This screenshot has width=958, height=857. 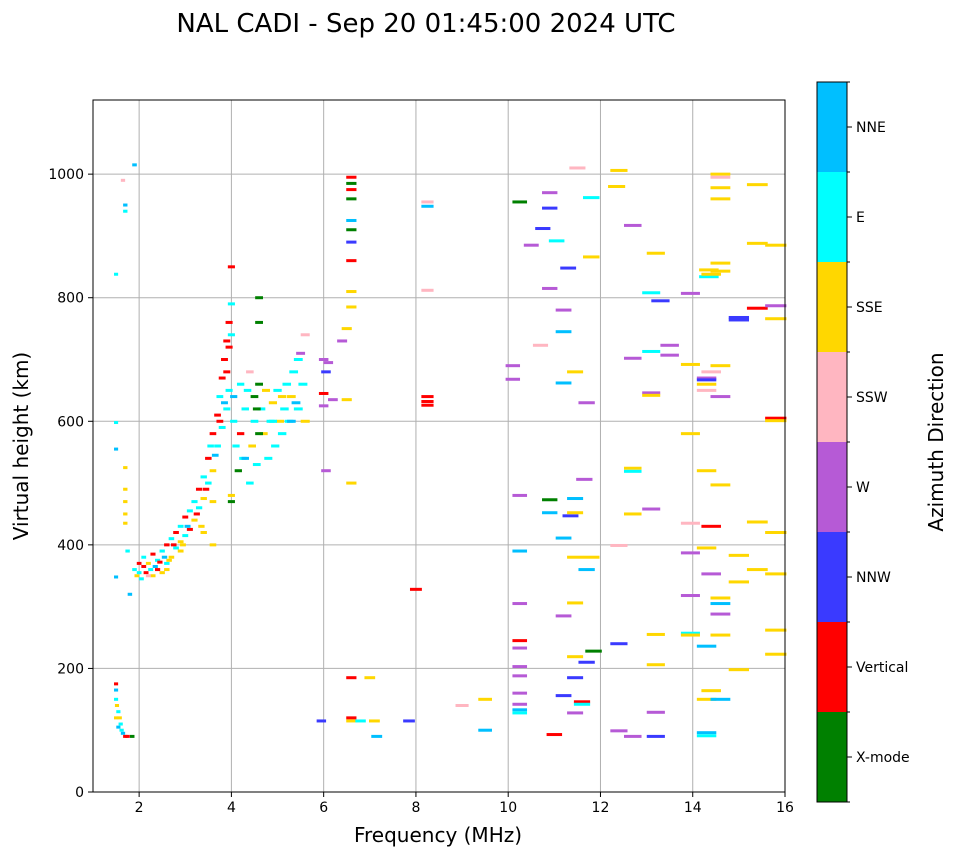 I want to click on x-axis-ticks: 2 4 6 8 10 12 14 16, so click(x=464, y=804).